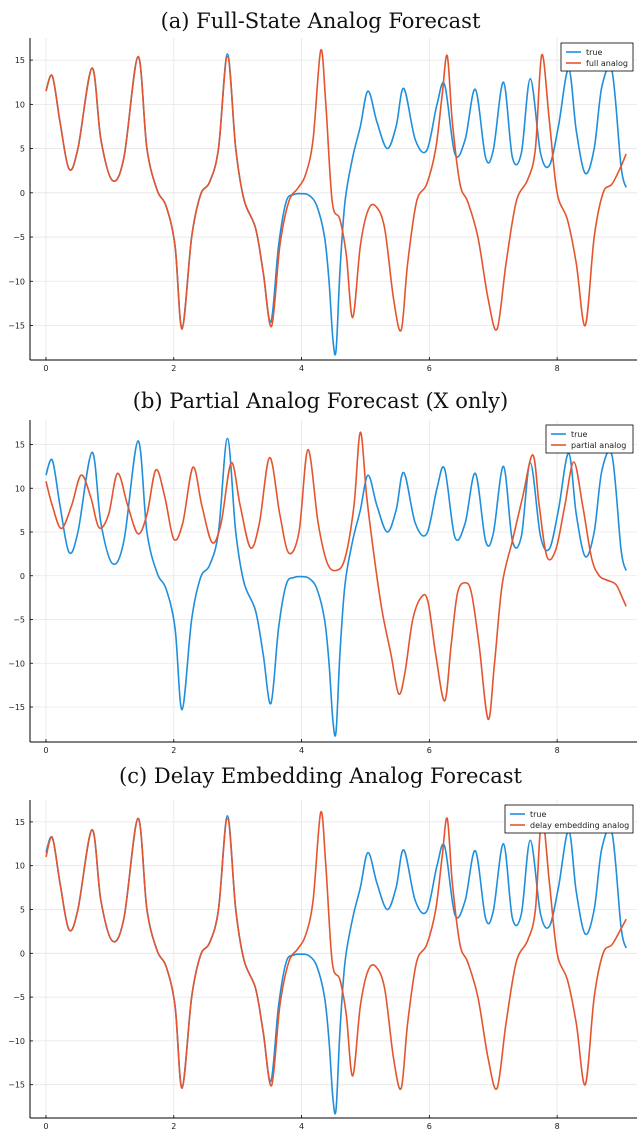 Image resolution: width=641 pixels, height=1132 pixels. What do you see at coordinates (321, 21) in the screenshot?
I see `chart-title: (a) Full-State Analog Forecast` at bounding box center [321, 21].